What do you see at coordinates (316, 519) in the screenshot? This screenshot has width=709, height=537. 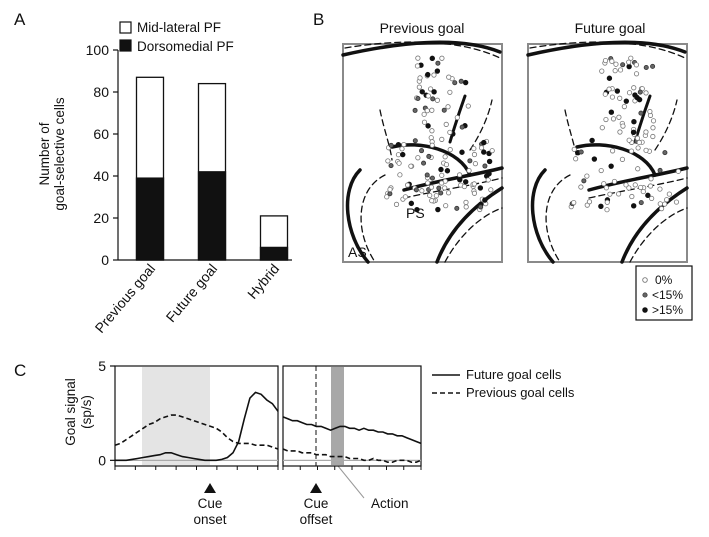 I see `cue-offset-label-line2: offset` at bounding box center [316, 519].